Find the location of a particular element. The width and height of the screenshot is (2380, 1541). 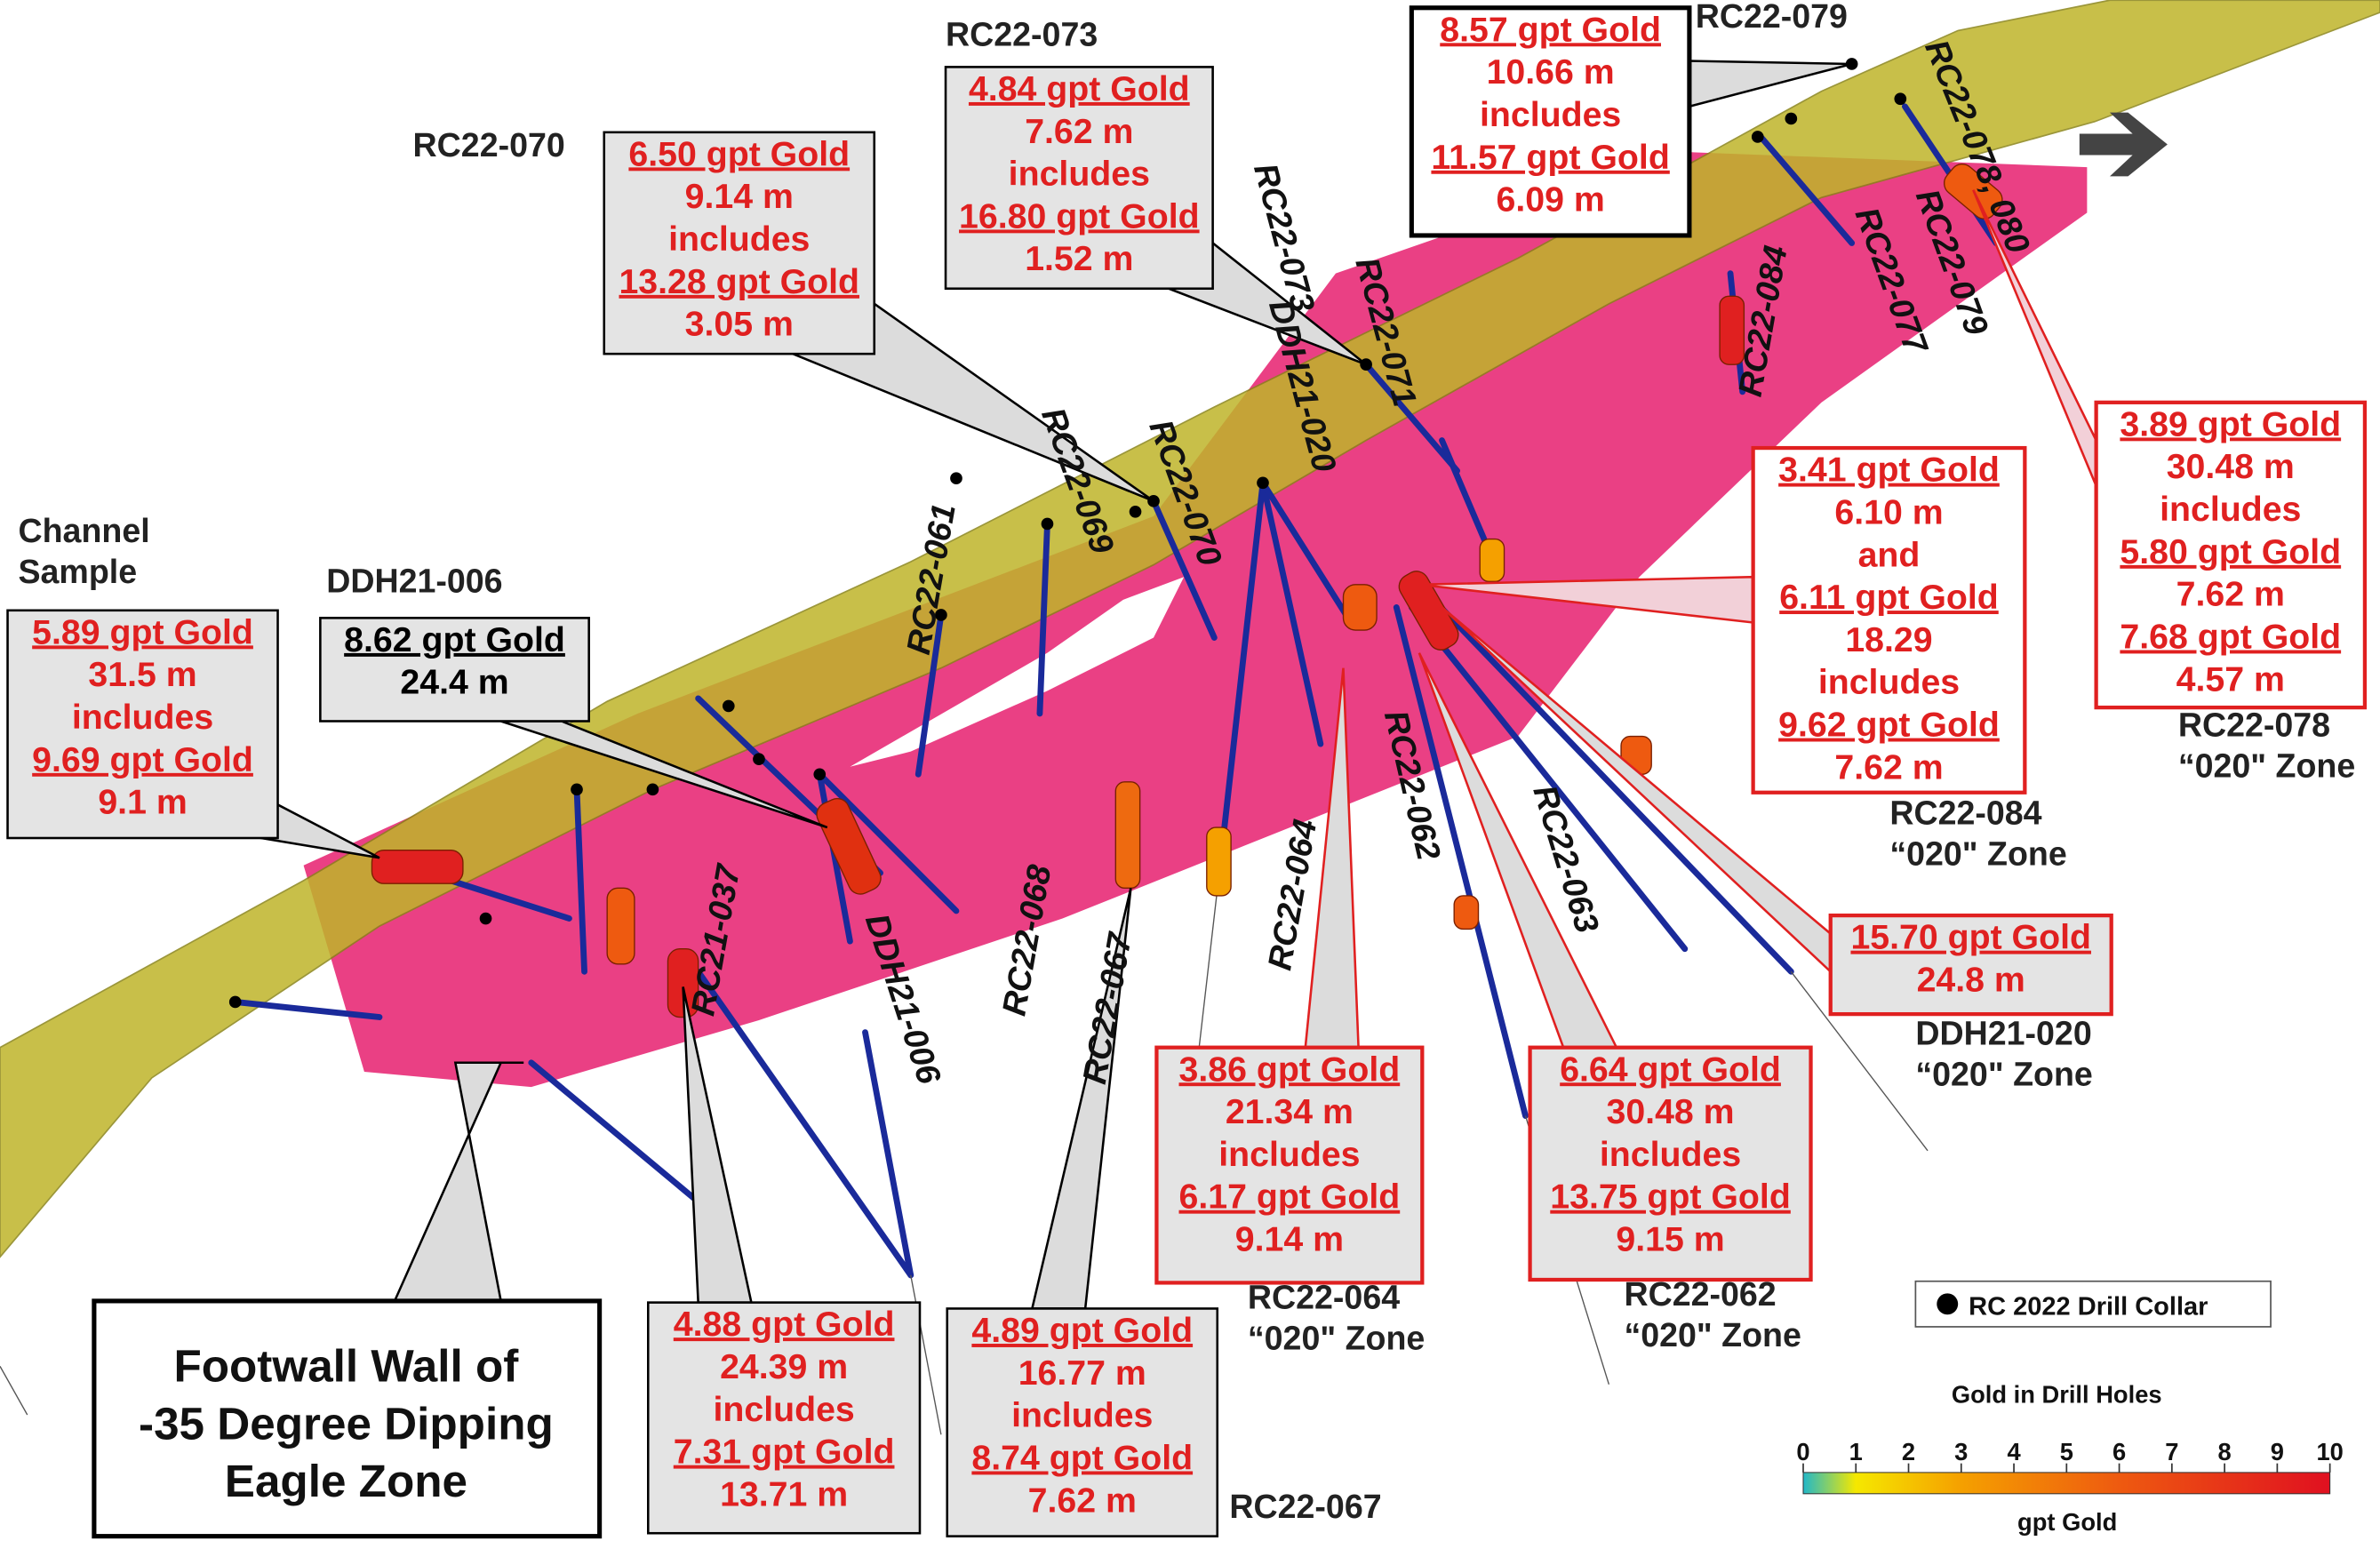

legend-collar-label: RC 2022 Drill Collar is located at coordinates (2088, 1306).